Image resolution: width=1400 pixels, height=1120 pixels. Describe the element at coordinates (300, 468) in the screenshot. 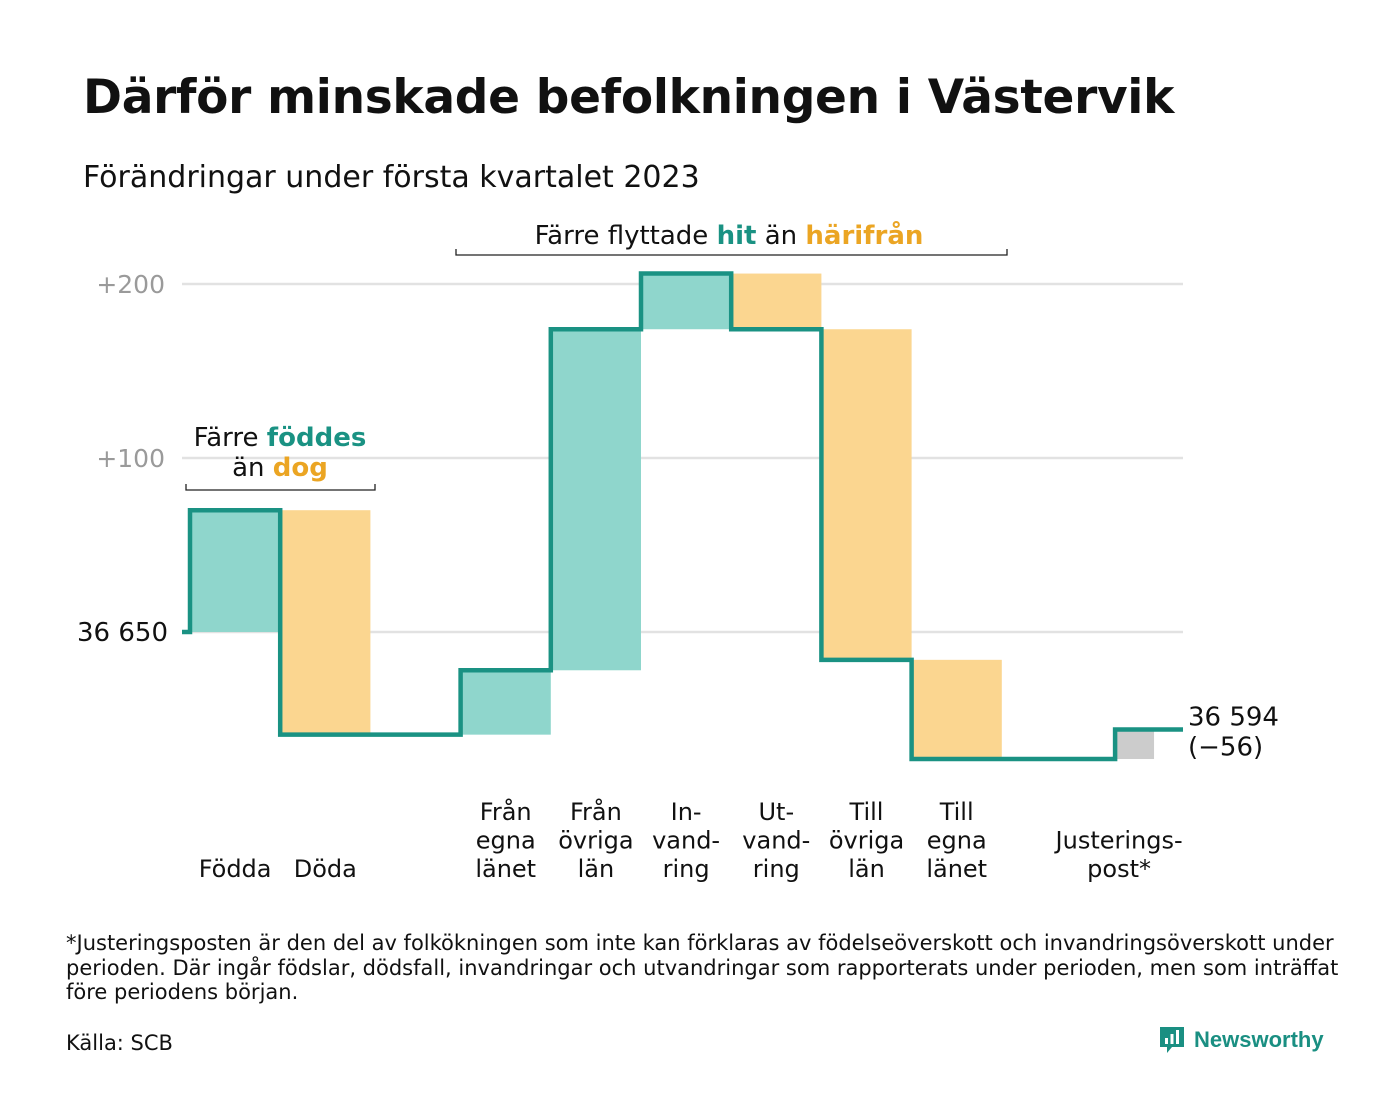

I see `annotation-highlight-died: dog` at that location.